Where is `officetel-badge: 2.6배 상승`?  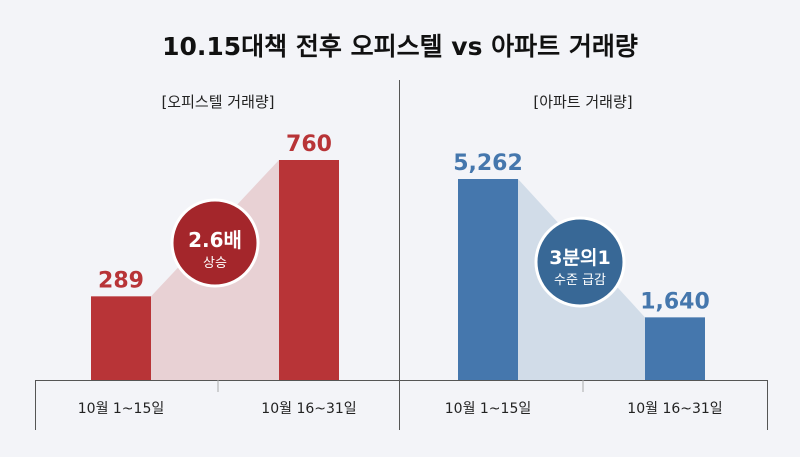 officetel-badge: 2.6배 상승 is located at coordinates (215, 243).